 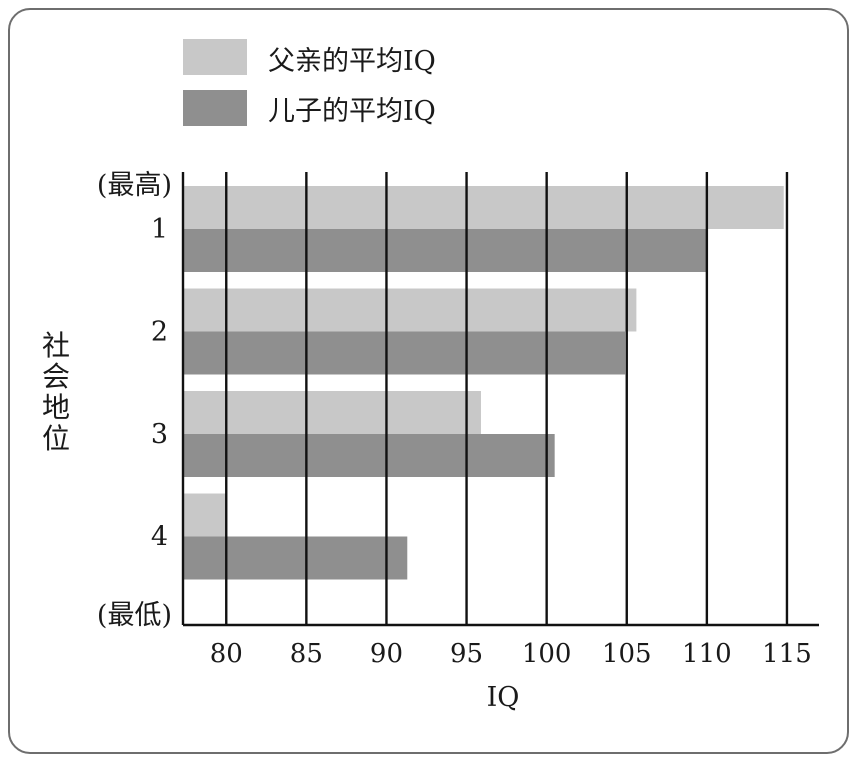 I want to click on x-tick-label-115: 115, so click(x=787, y=654).